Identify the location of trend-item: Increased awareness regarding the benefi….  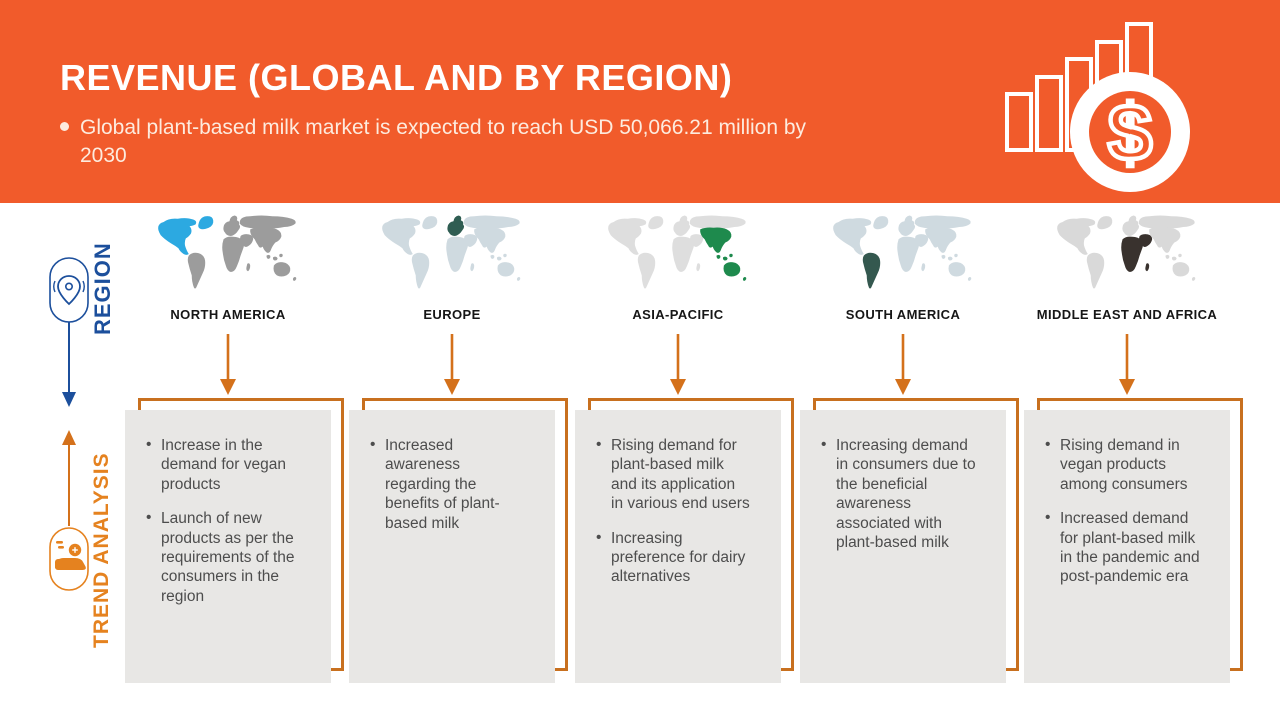
(447, 484).